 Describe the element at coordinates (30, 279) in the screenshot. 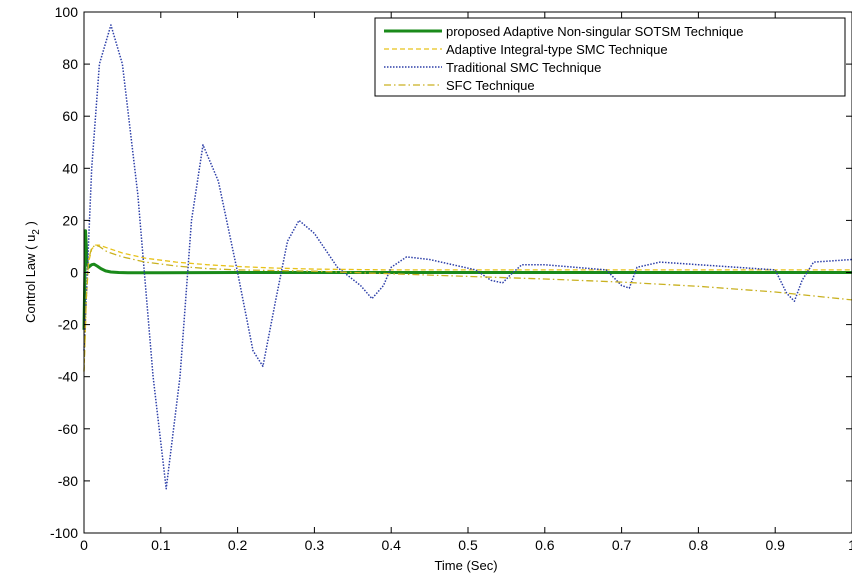

I see `y-axis-label-main: Control Law ( u` at that location.